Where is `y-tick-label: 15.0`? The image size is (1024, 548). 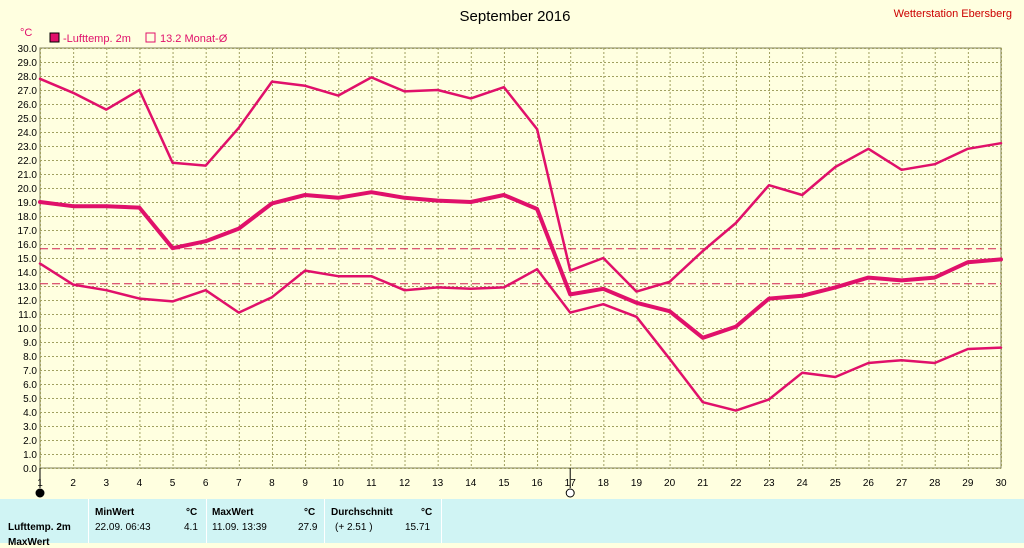
y-tick-label: 15.0 is located at coordinates (28, 259).